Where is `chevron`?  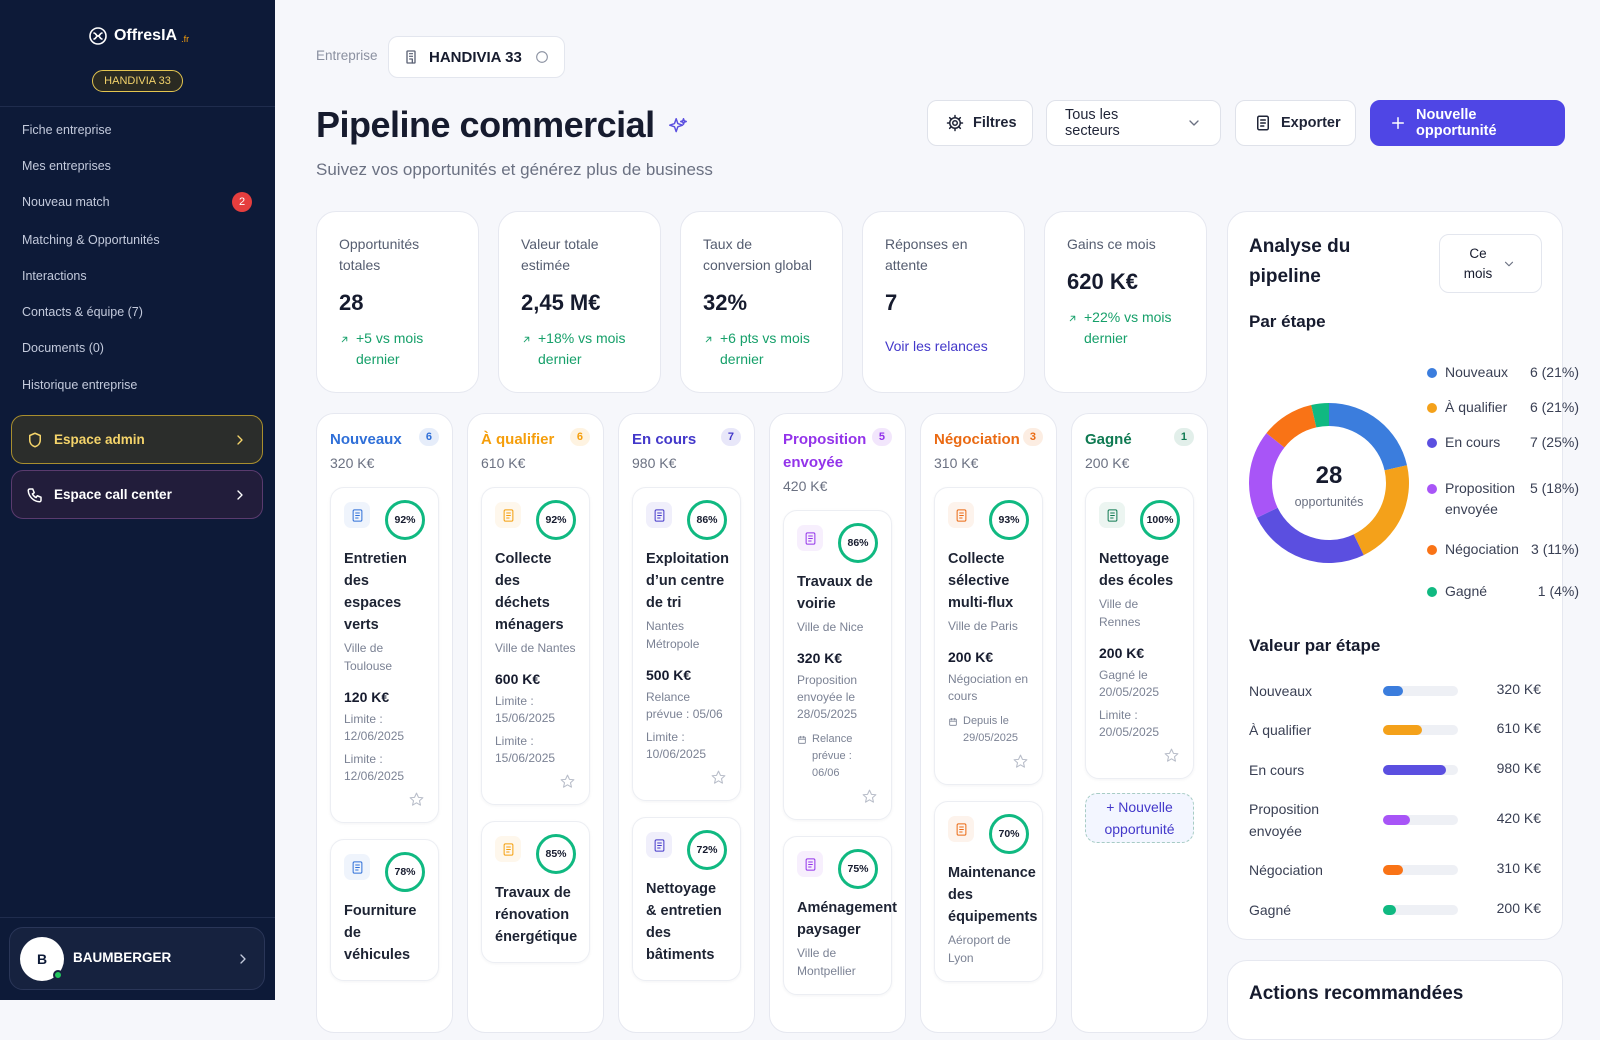 chevron is located at coordinates (243, 959).